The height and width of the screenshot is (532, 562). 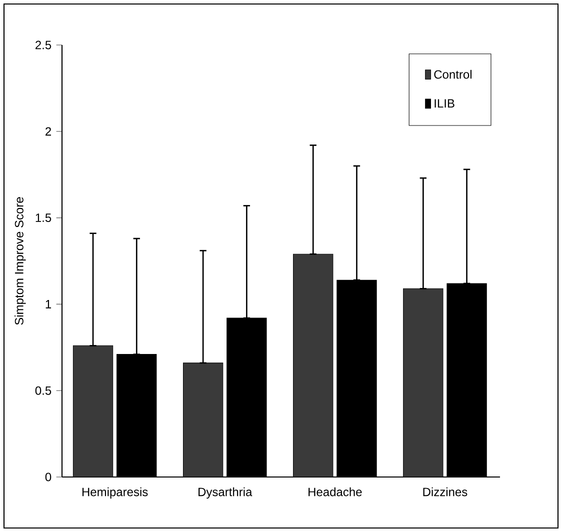 I want to click on y-tick-label: 1, so click(x=49, y=304).